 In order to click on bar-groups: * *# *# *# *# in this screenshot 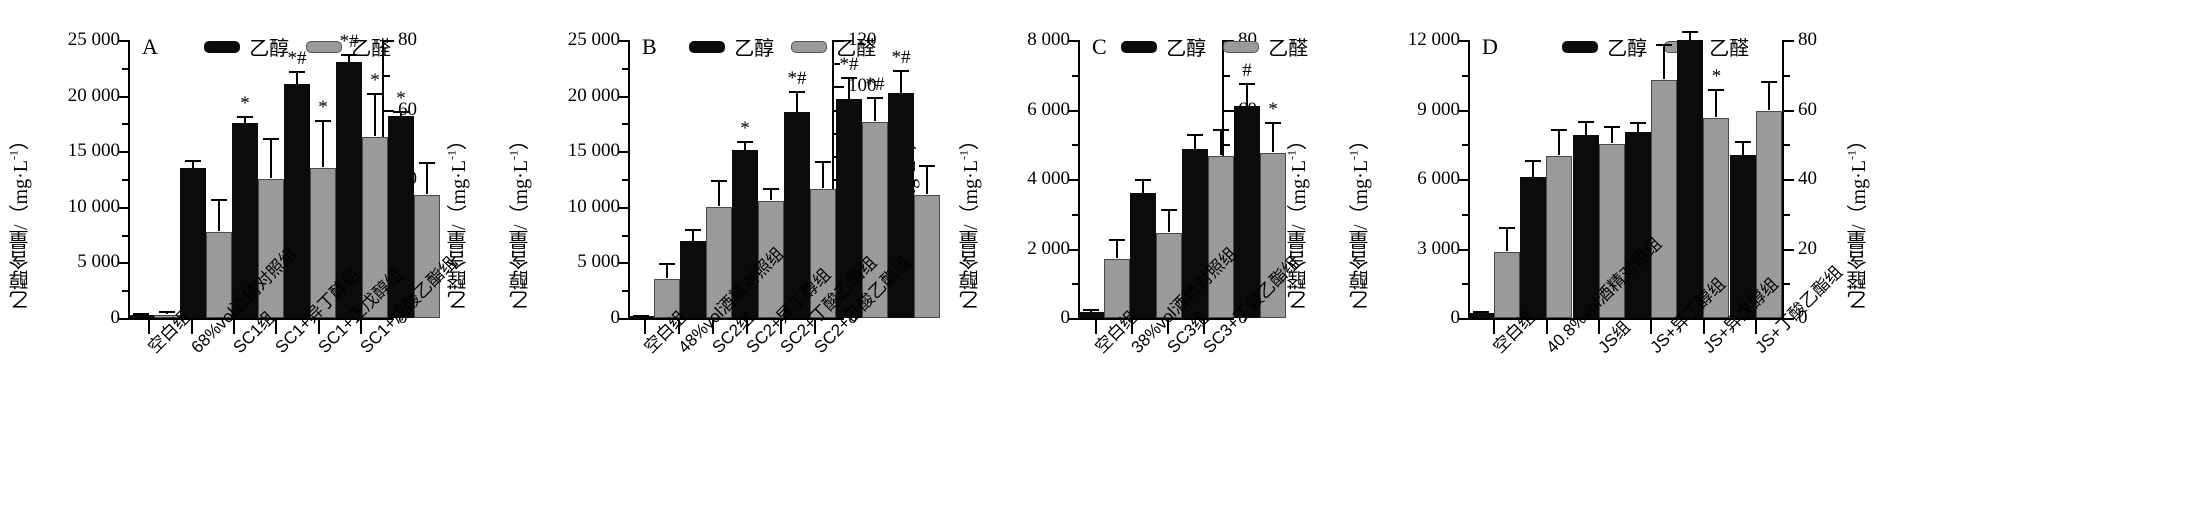, I will do `click(784, 179)`.